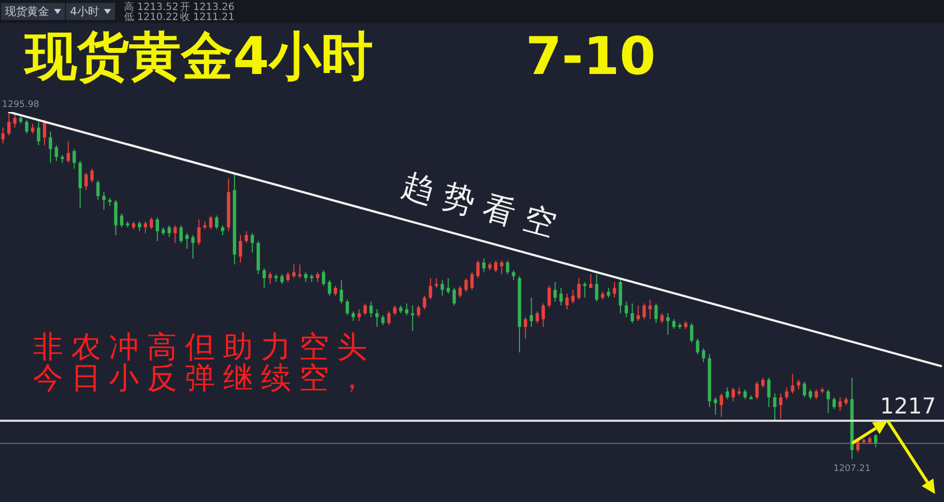 The image size is (944, 502). I want to click on annotation: 1295.98, so click(21, 105).